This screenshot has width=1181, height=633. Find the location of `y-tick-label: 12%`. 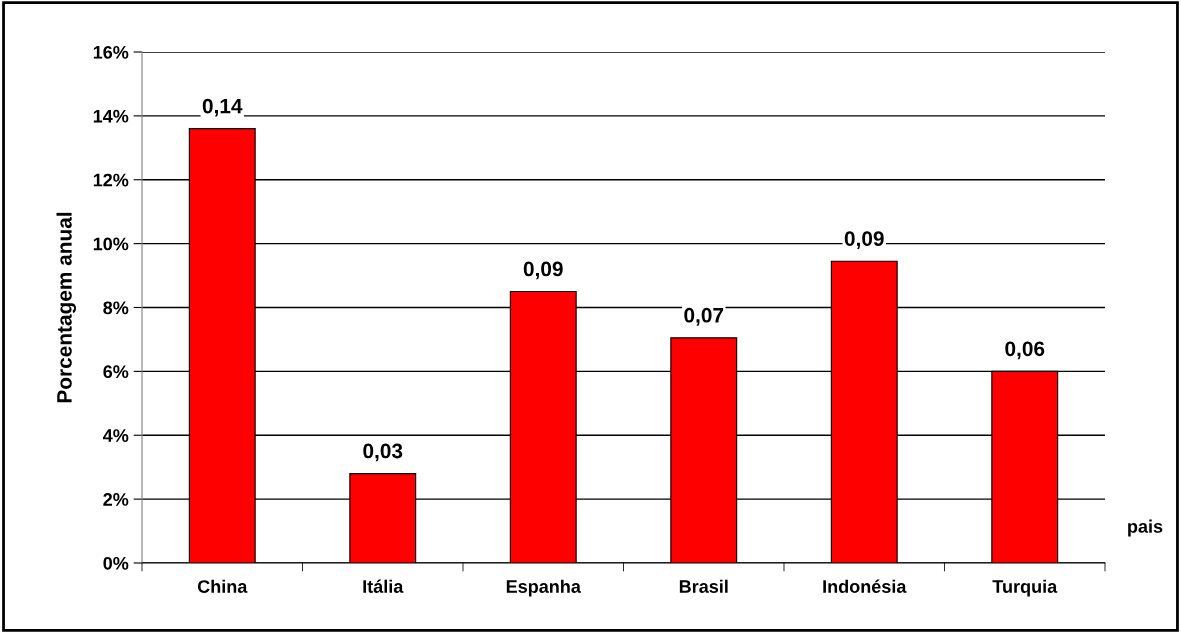

y-tick-label: 12% is located at coordinates (111, 180).